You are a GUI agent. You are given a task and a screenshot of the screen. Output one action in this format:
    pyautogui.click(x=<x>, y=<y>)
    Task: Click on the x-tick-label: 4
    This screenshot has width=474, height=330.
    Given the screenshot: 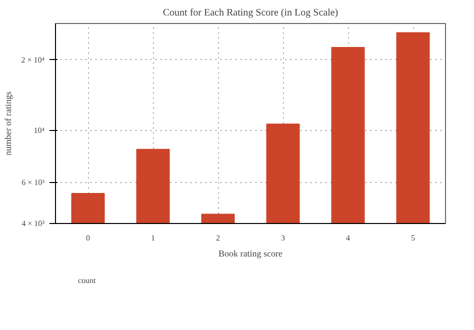 What is the action you would take?
    pyautogui.click(x=348, y=238)
    